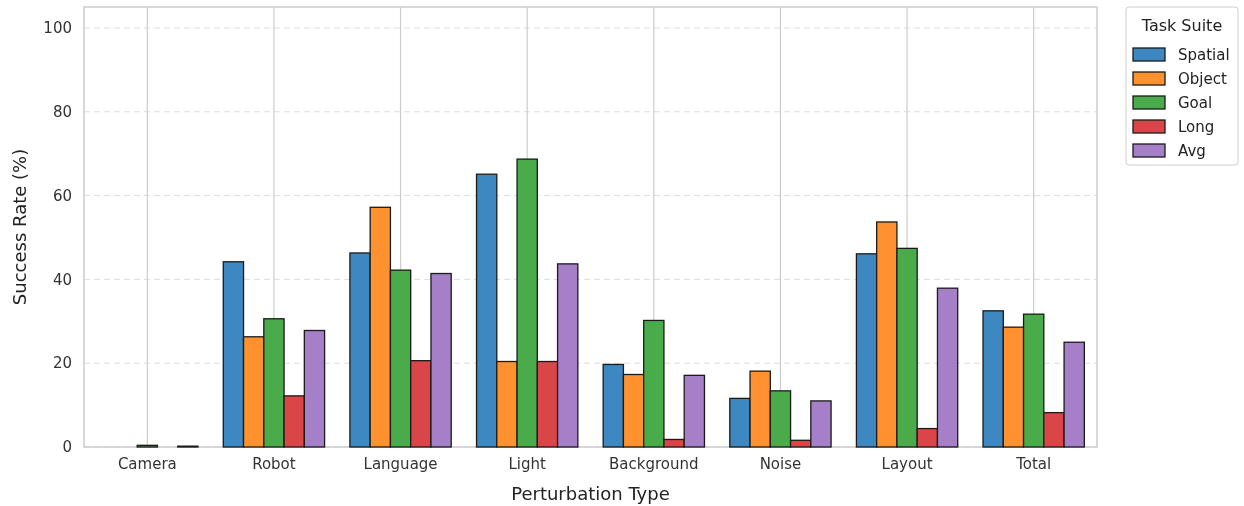 The image size is (1244, 506). I want to click on x-tick-label: Camera, so click(147, 464).